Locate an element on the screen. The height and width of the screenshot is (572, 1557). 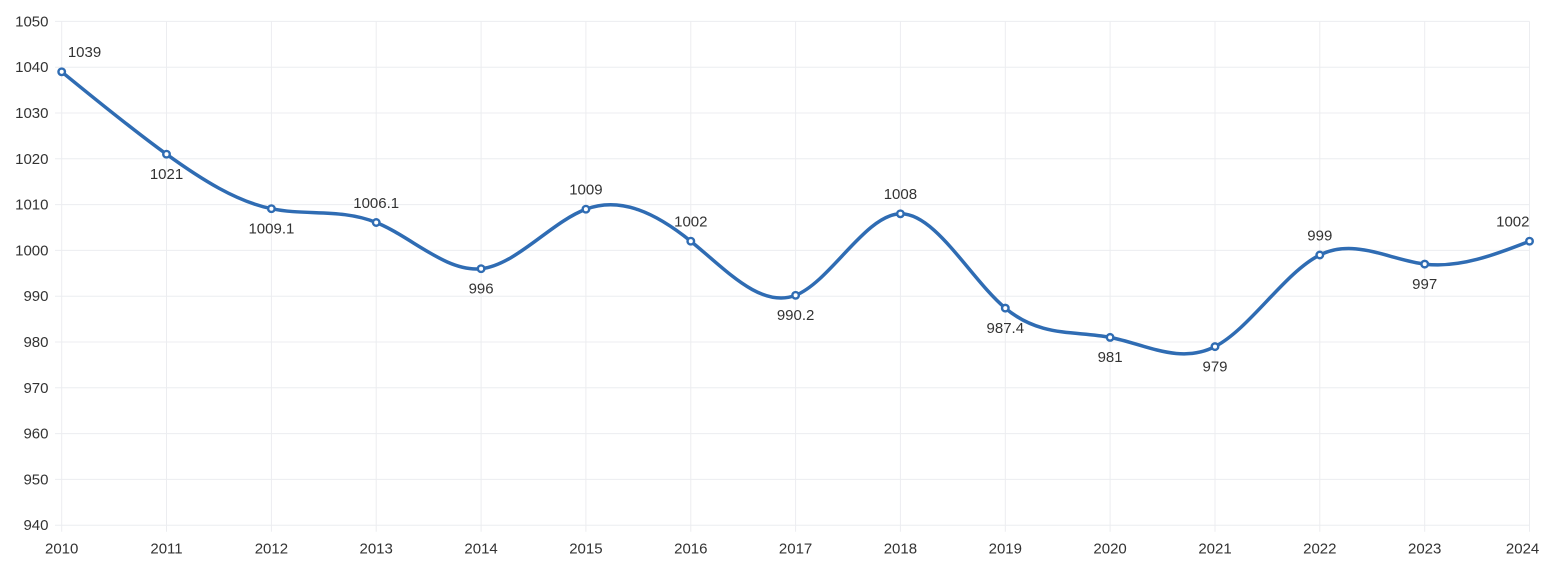
svg-text: 970 is located at coordinates (35, 388).